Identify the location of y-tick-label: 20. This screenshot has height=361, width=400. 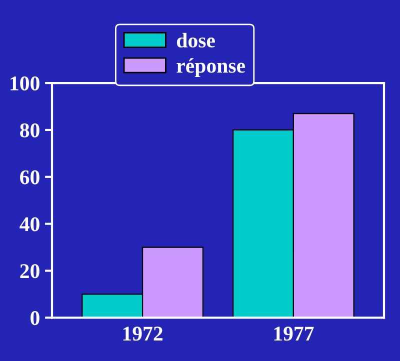
(30, 271).